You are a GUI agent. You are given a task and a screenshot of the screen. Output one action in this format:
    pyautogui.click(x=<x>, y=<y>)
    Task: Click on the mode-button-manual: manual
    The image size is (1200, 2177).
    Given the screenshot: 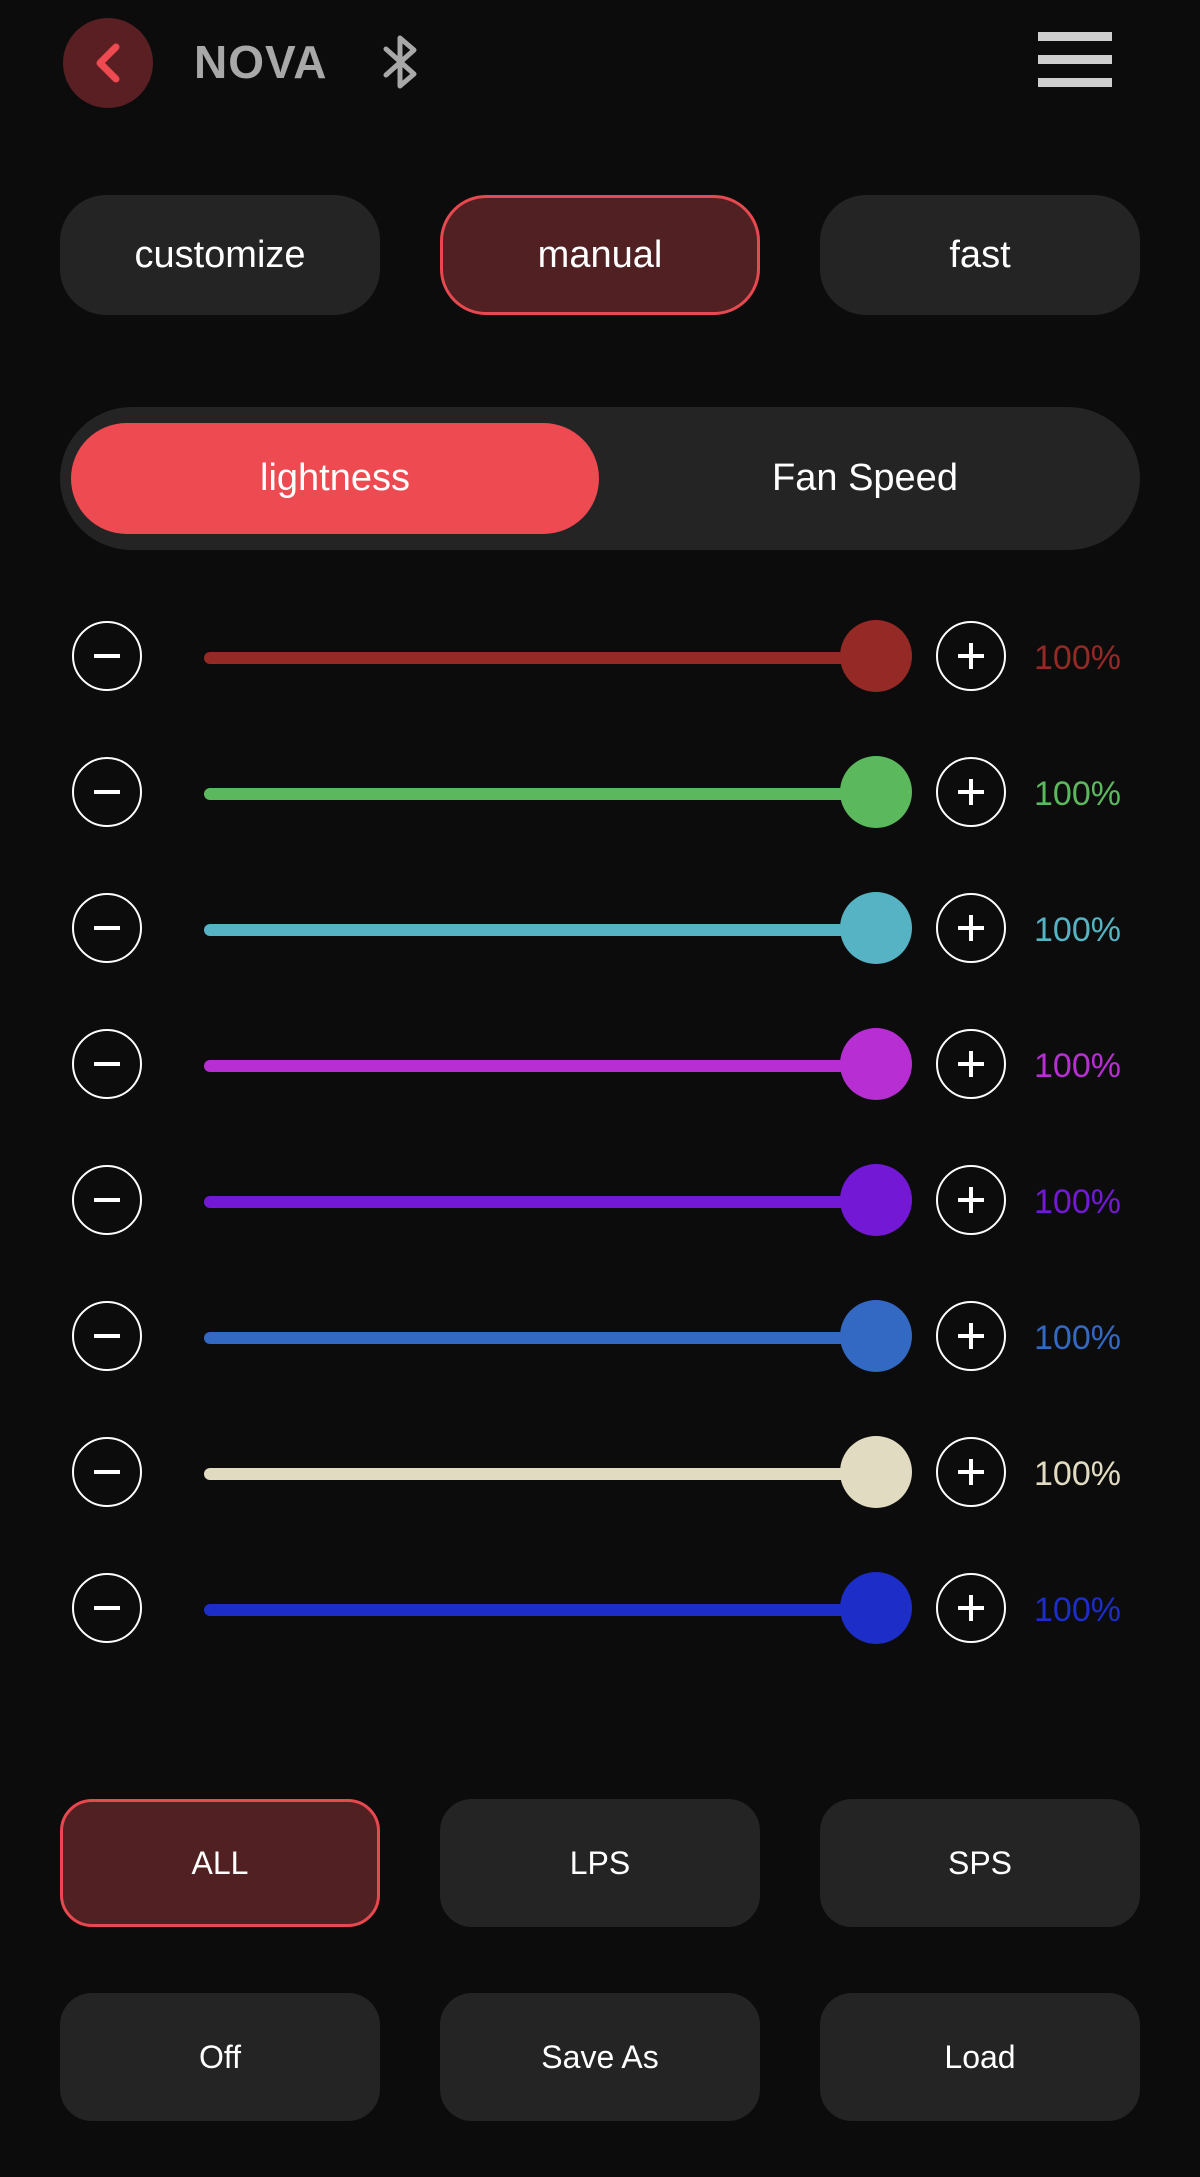 What is the action you would take?
    pyautogui.click(x=600, y=255)
    